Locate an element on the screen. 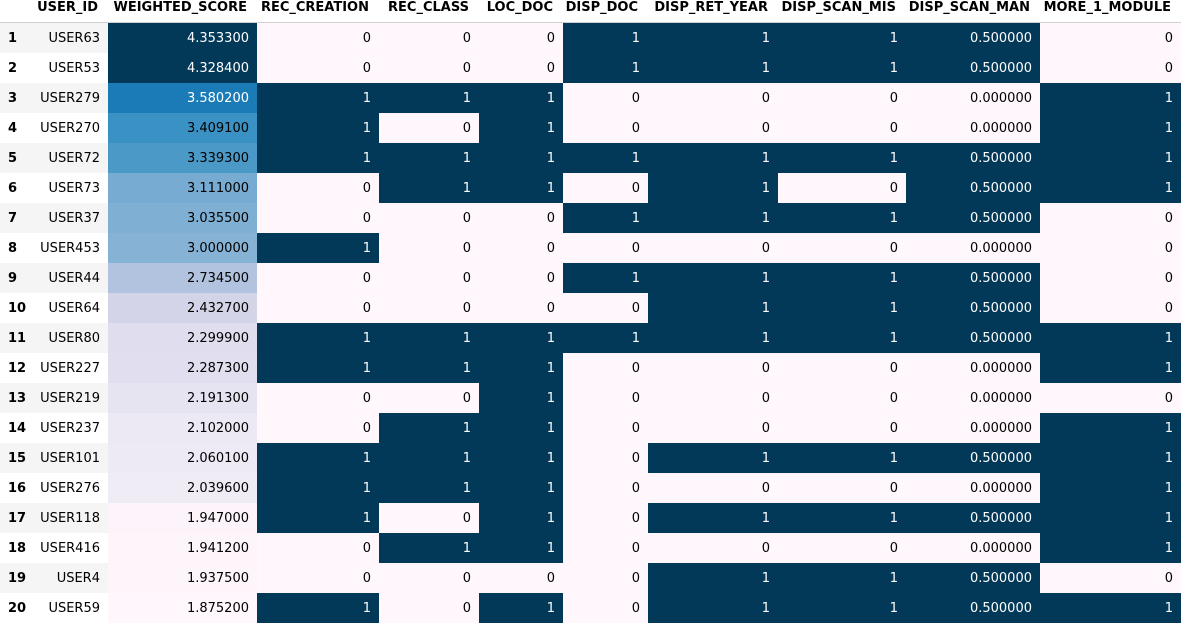 The height and width of the screenshot is (623, 1181). rec-class-cell: 0 is located at coordinates (429, 578).